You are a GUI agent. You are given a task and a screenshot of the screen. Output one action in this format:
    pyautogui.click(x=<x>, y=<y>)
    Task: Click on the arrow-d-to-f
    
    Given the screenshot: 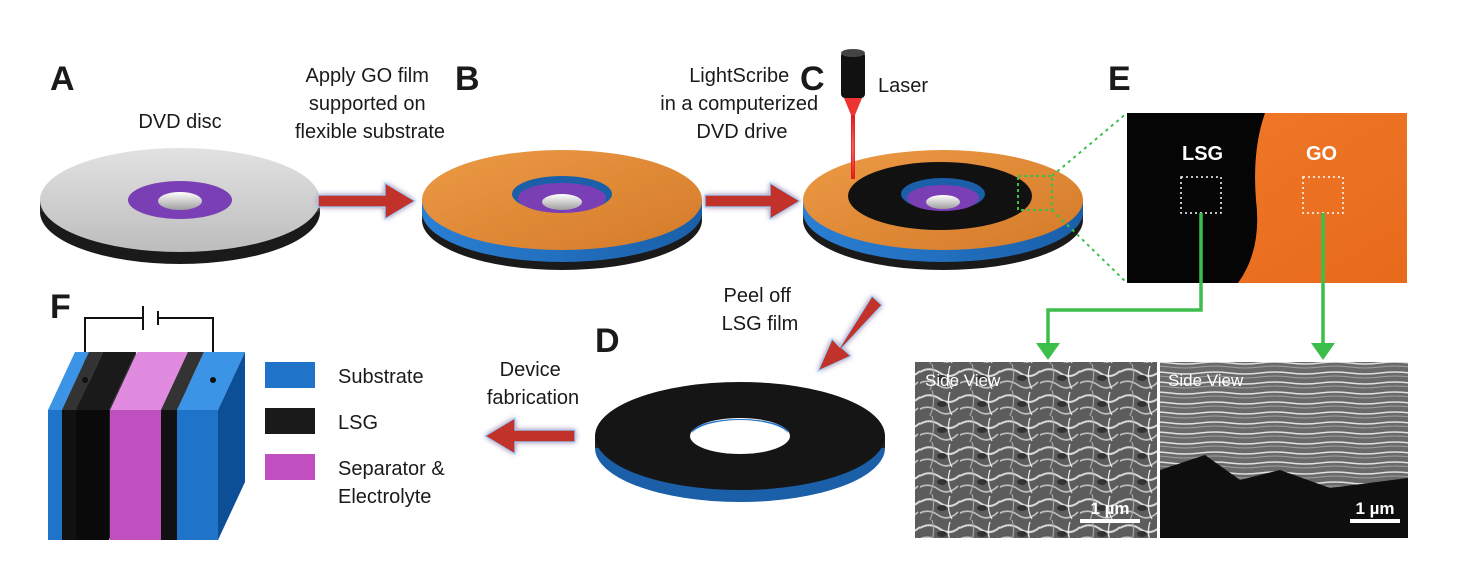 What is the action you would take?
    pyautogui.click(x=529, y=436)
    